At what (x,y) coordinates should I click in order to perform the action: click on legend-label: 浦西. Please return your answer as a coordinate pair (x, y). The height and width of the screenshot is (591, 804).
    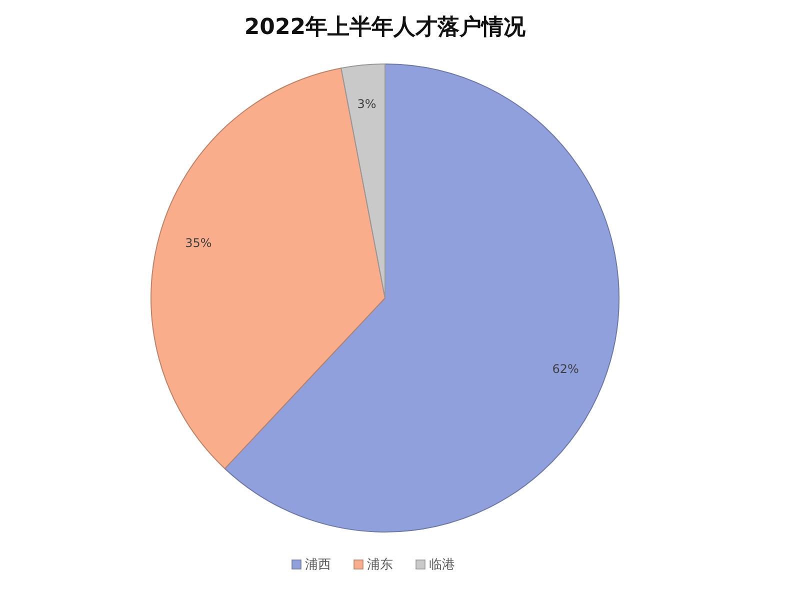
    Looking at the image, I should click on (318, 565).